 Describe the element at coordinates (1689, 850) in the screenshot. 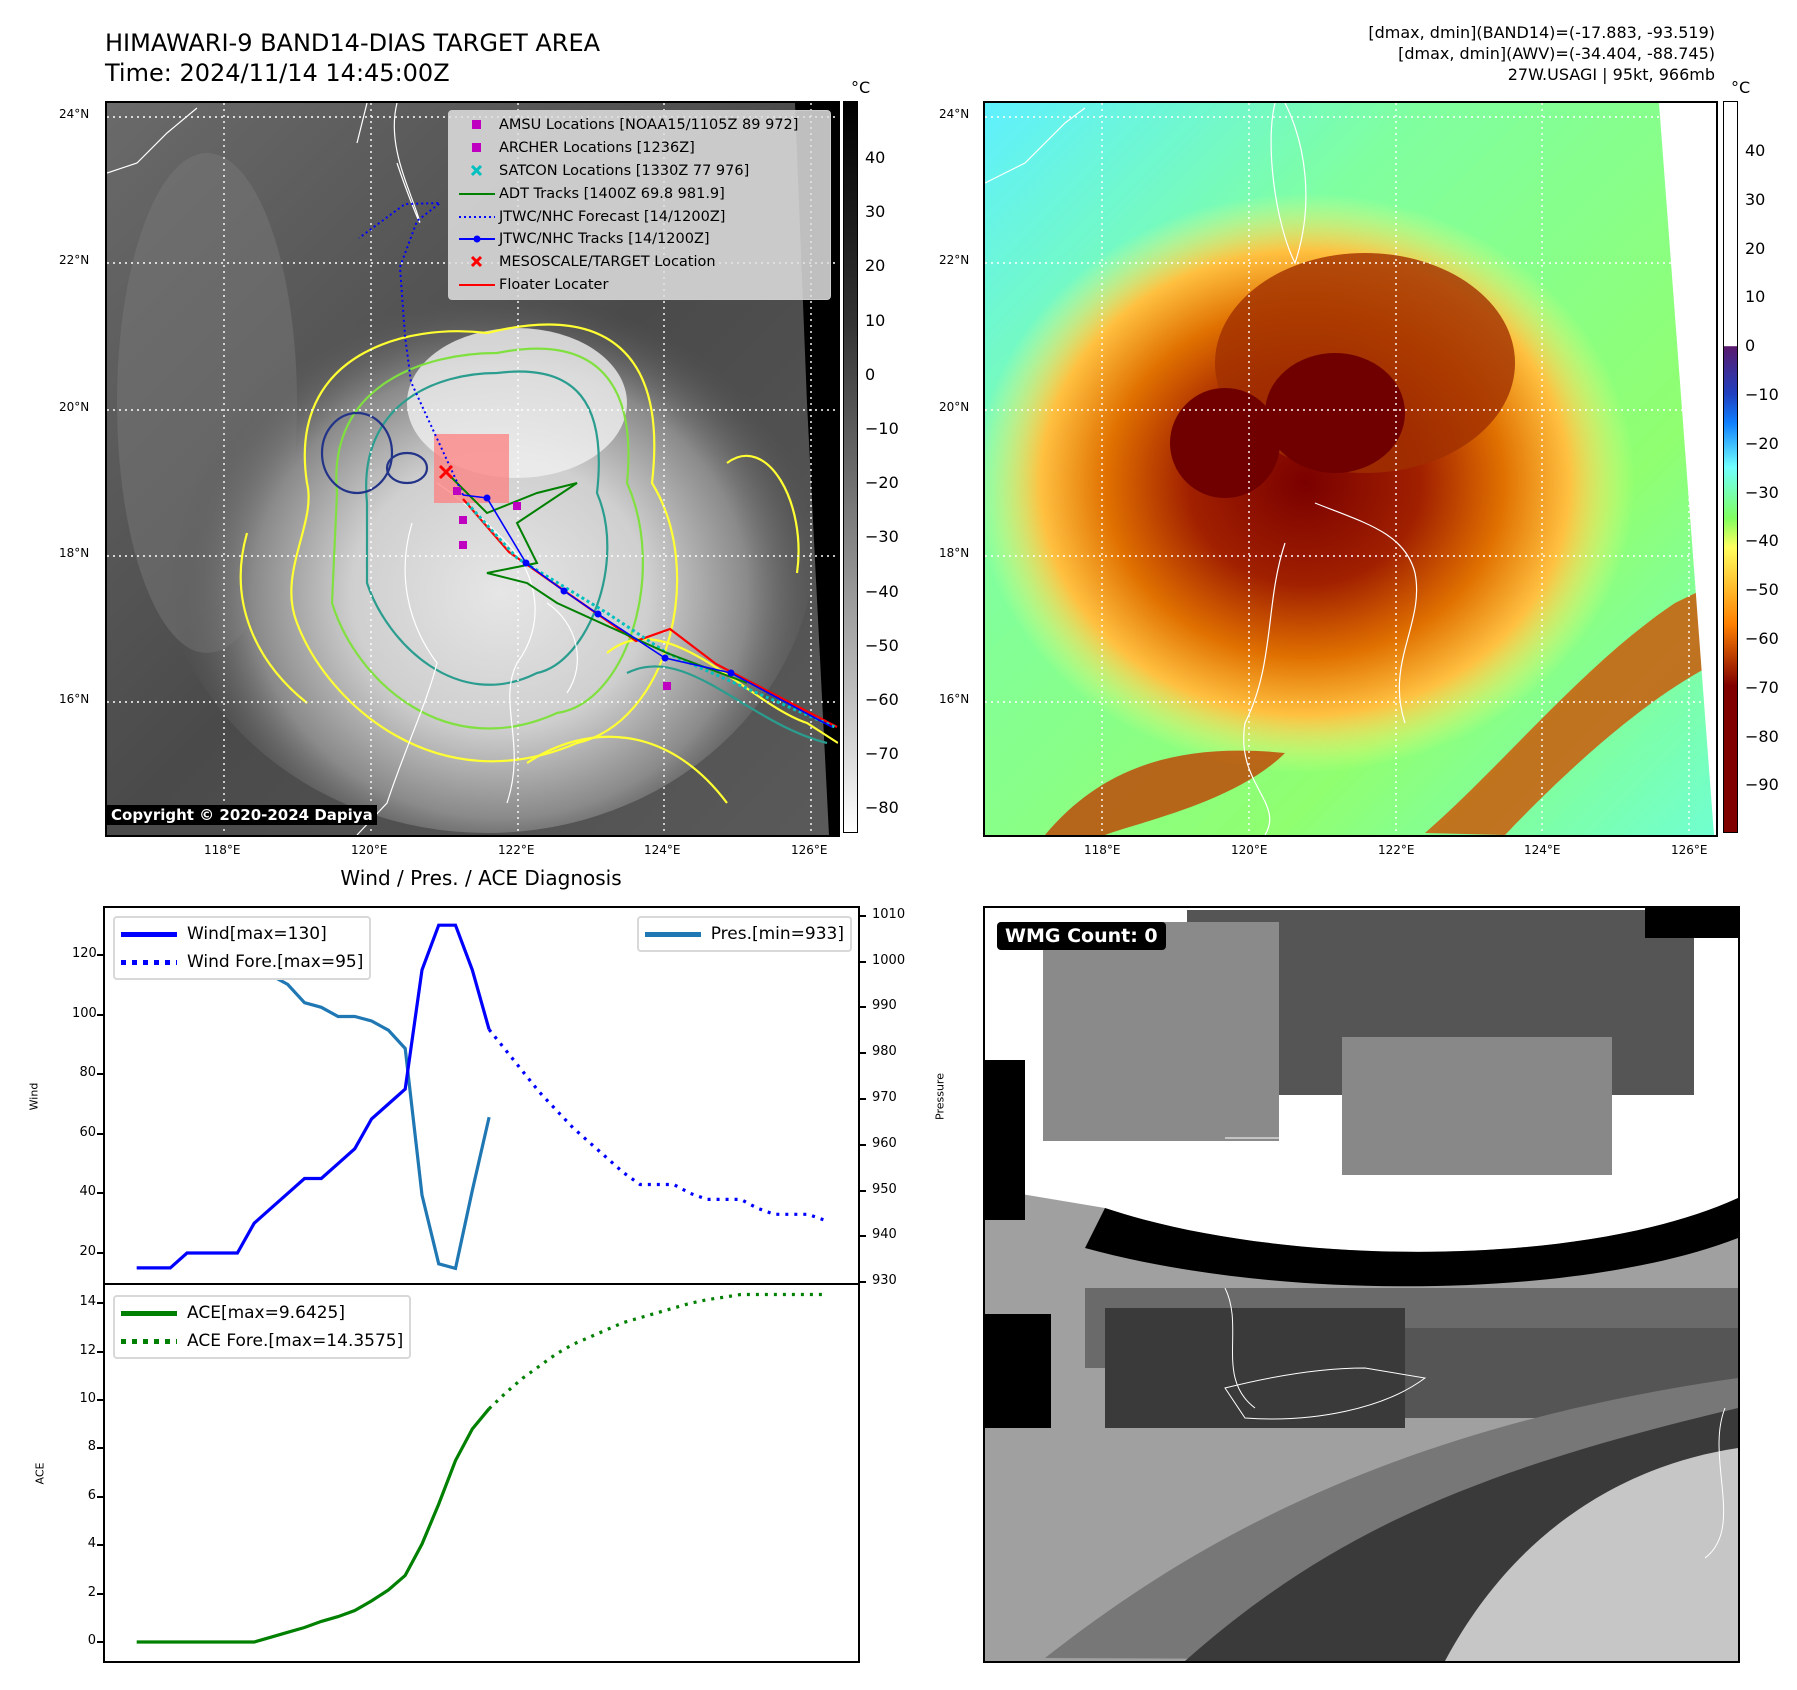

I see `lon-tick-label: 126°E` at that location.